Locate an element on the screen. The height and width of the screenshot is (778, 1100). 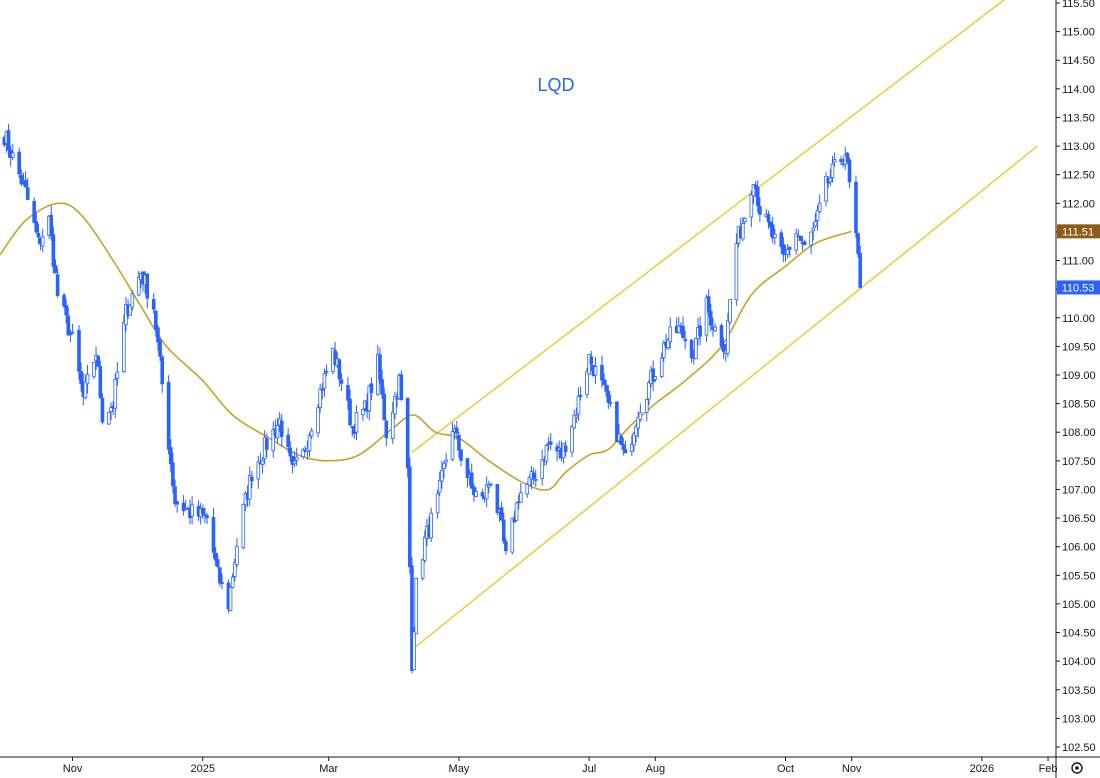
y-tick-label: 111.00 is located at coordinates (1078, 262).